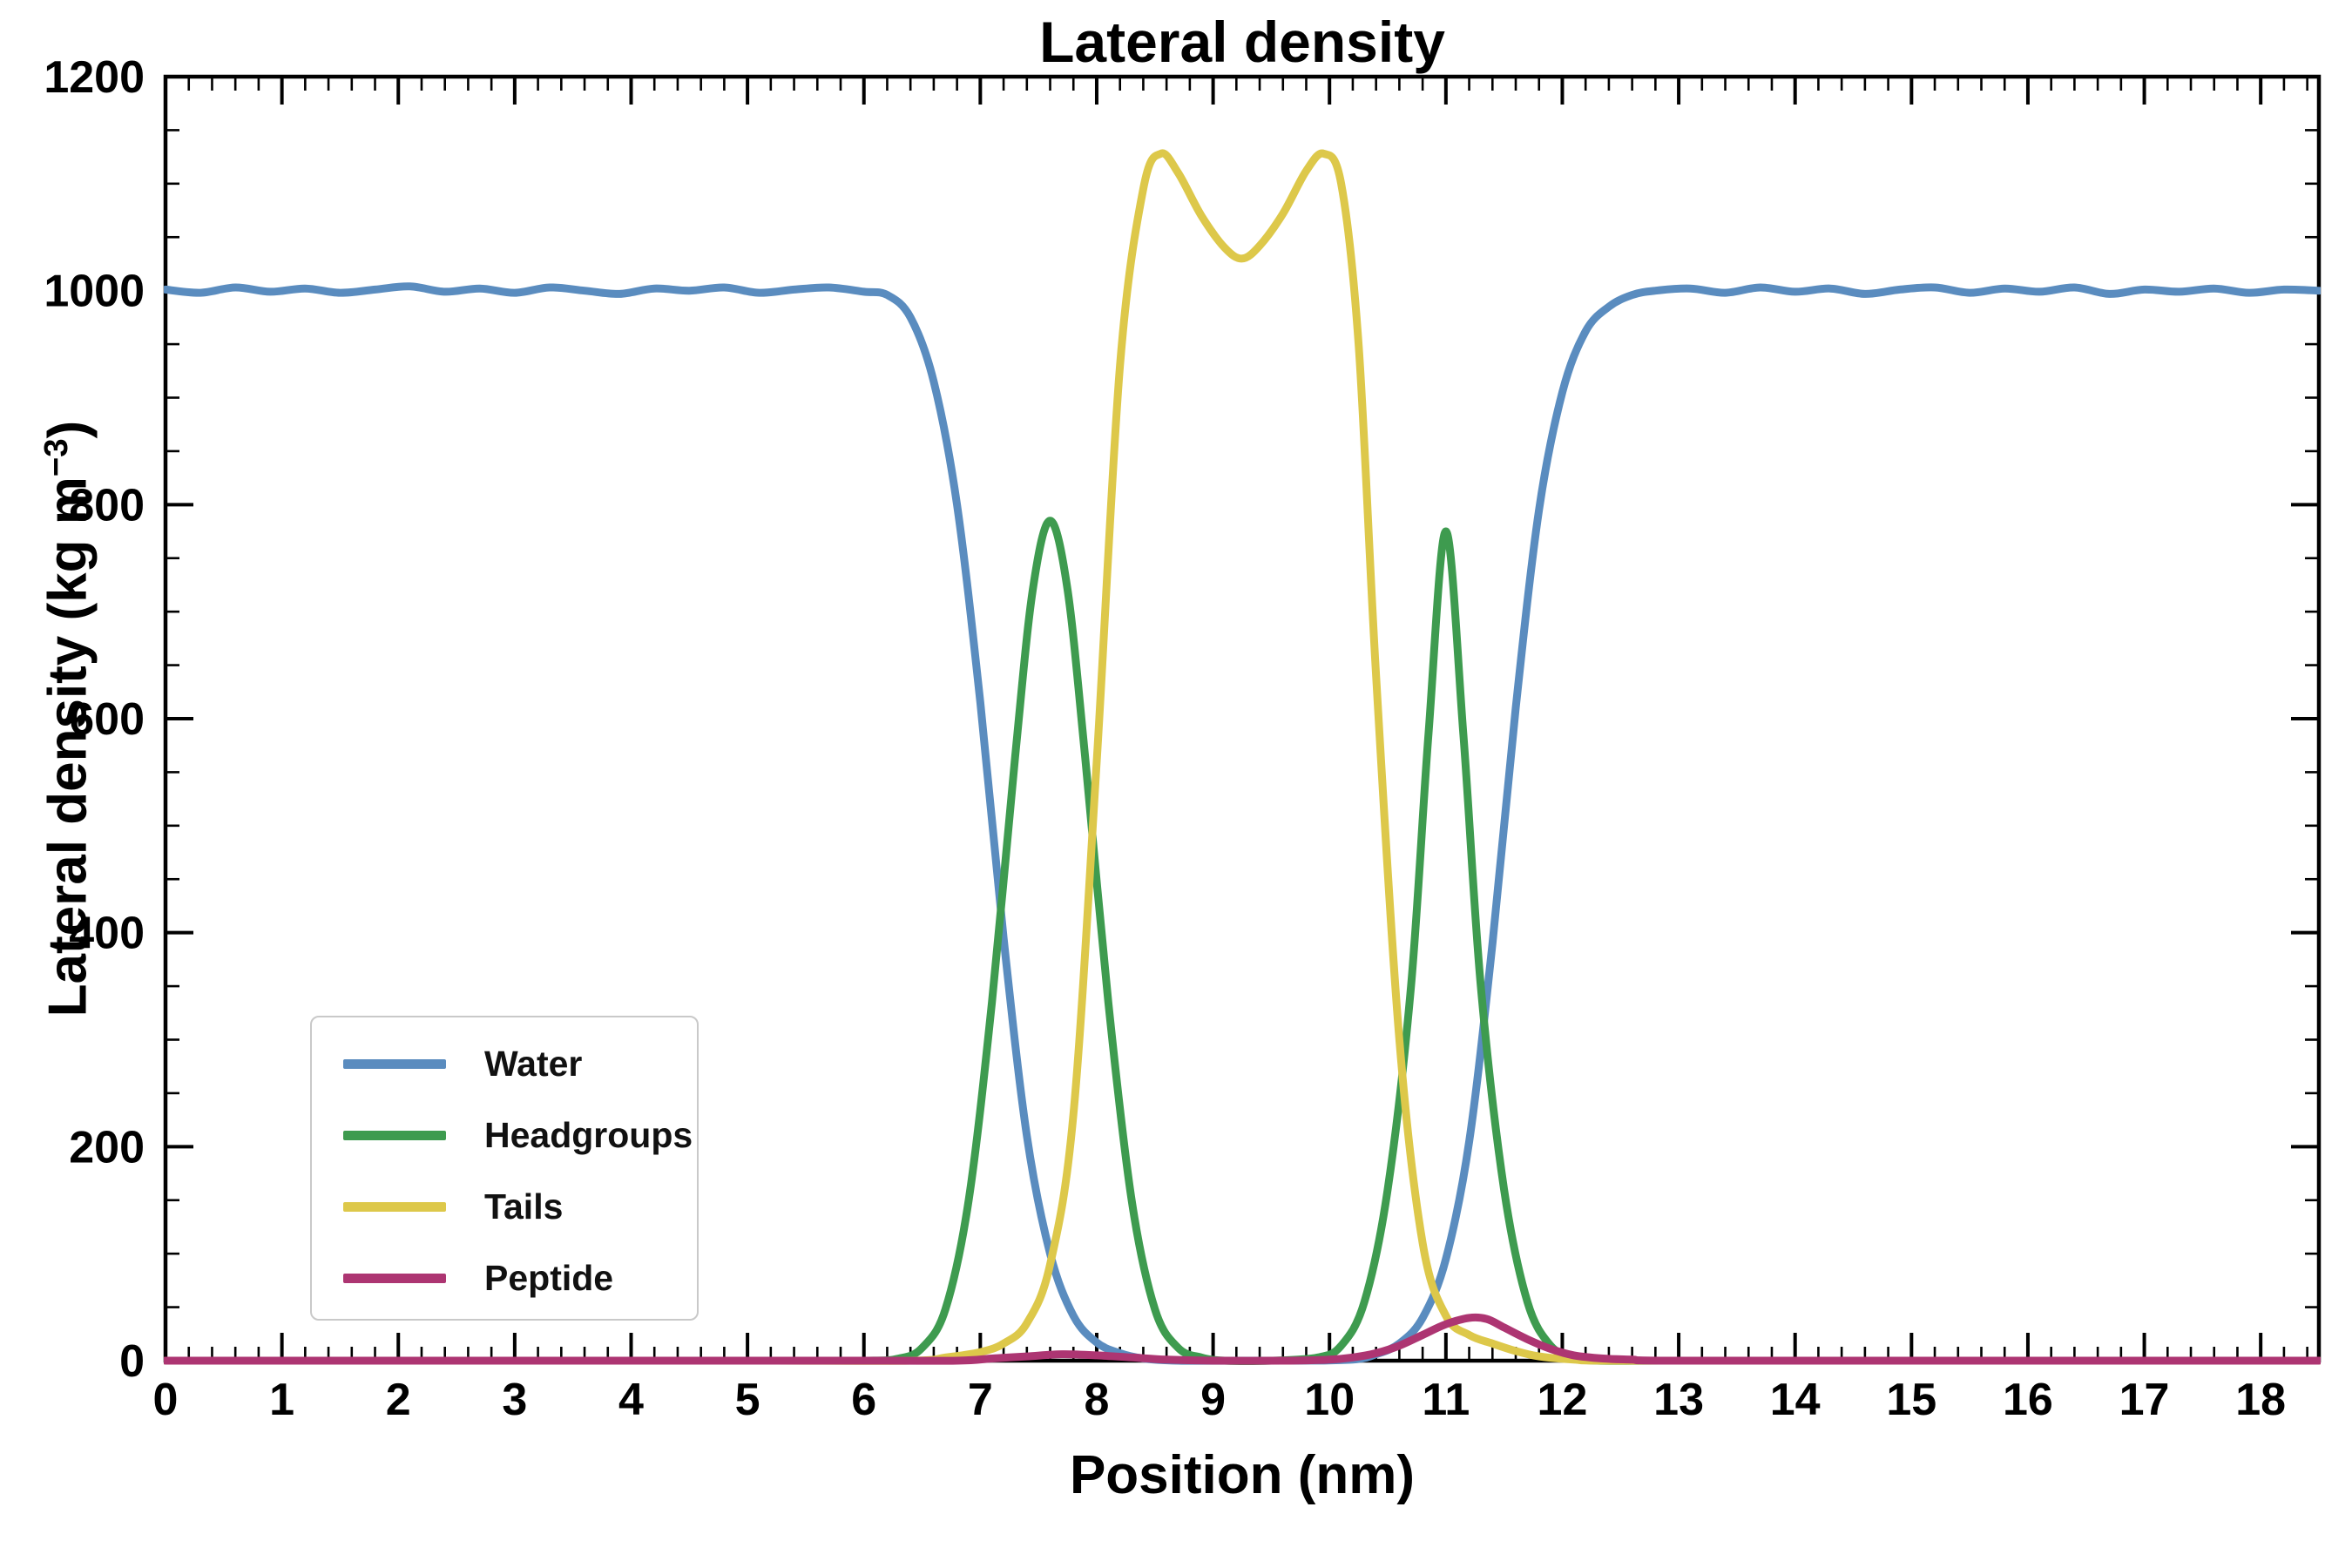 The width and height of the screenshot is (2352, 1568). I want to click on legend-label-headgroups: Headgroups, so click(588, 1134).